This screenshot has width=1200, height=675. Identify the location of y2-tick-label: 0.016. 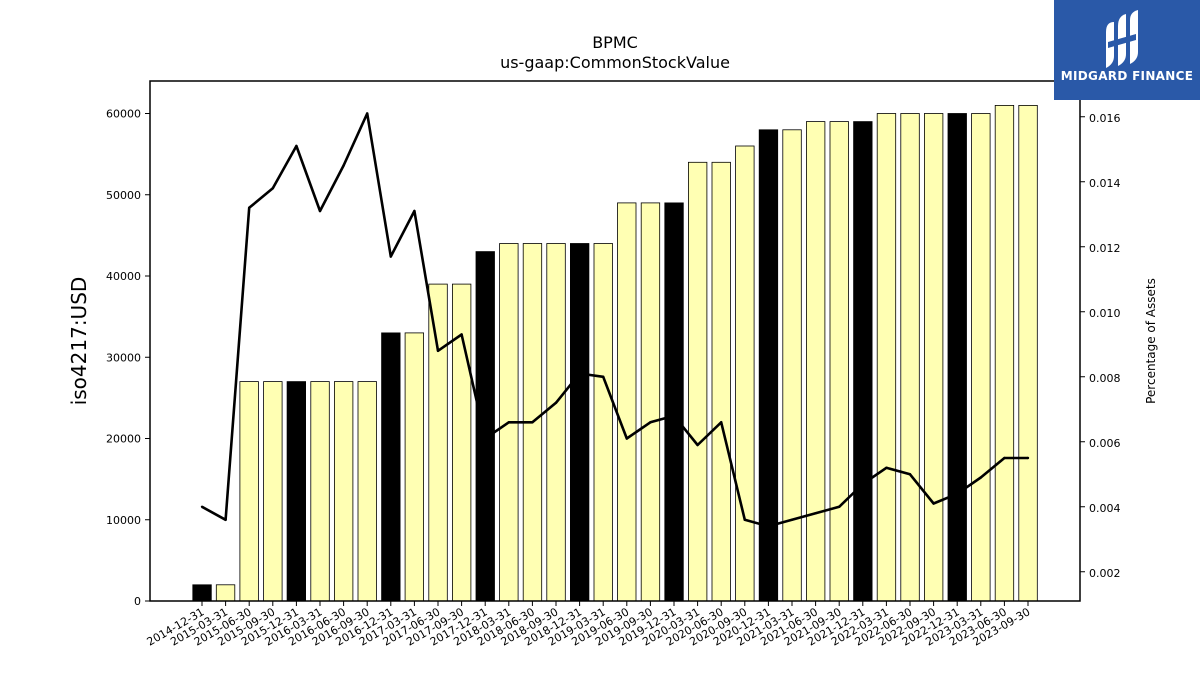
(1105, 118).